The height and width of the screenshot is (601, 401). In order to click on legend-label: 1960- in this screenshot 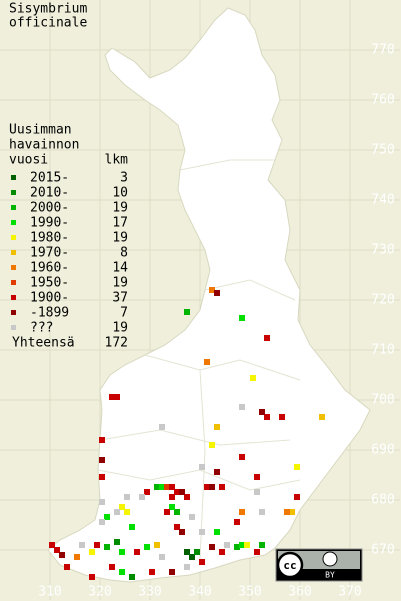, I will do `click(49, 268)`.